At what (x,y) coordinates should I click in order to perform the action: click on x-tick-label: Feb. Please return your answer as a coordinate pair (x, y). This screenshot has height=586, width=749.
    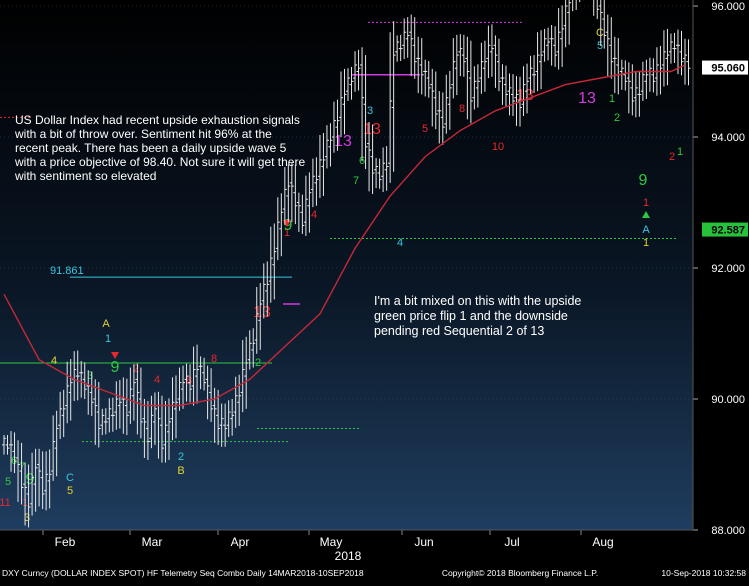
    Looking at the image, I should click on (65, 542).